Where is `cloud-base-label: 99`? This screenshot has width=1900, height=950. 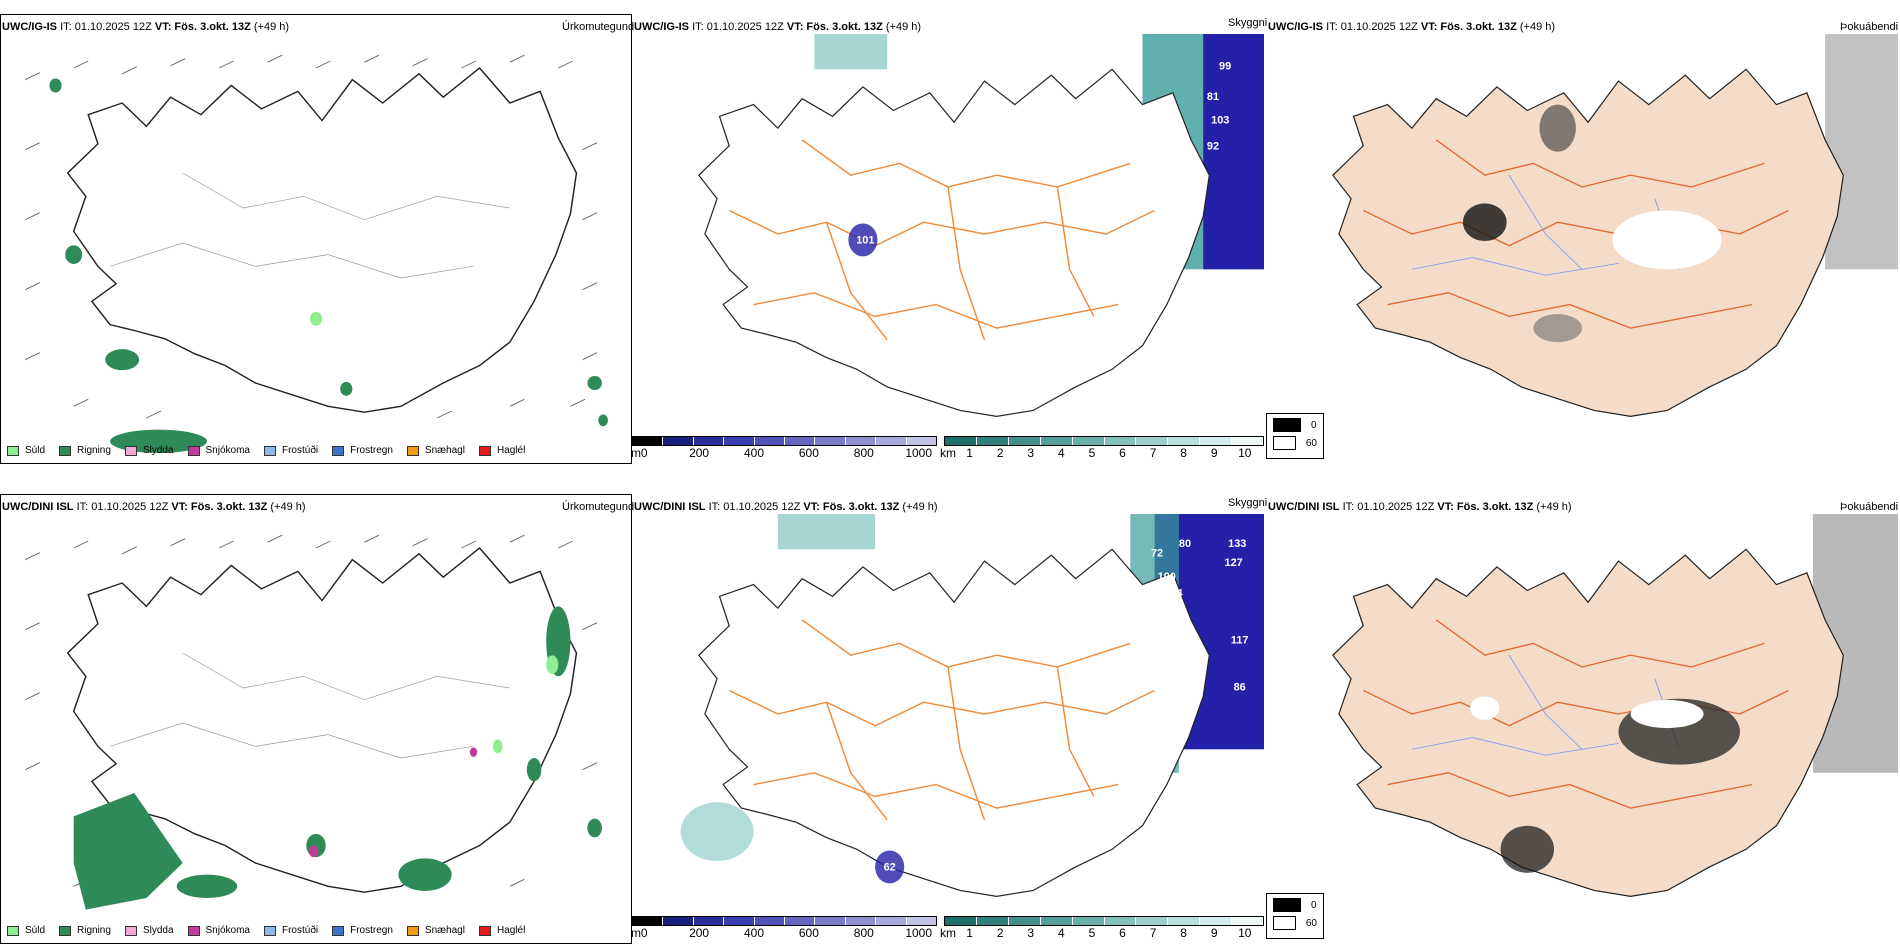 cloud-base-label: 99 is located at coordinates (1225, 66).